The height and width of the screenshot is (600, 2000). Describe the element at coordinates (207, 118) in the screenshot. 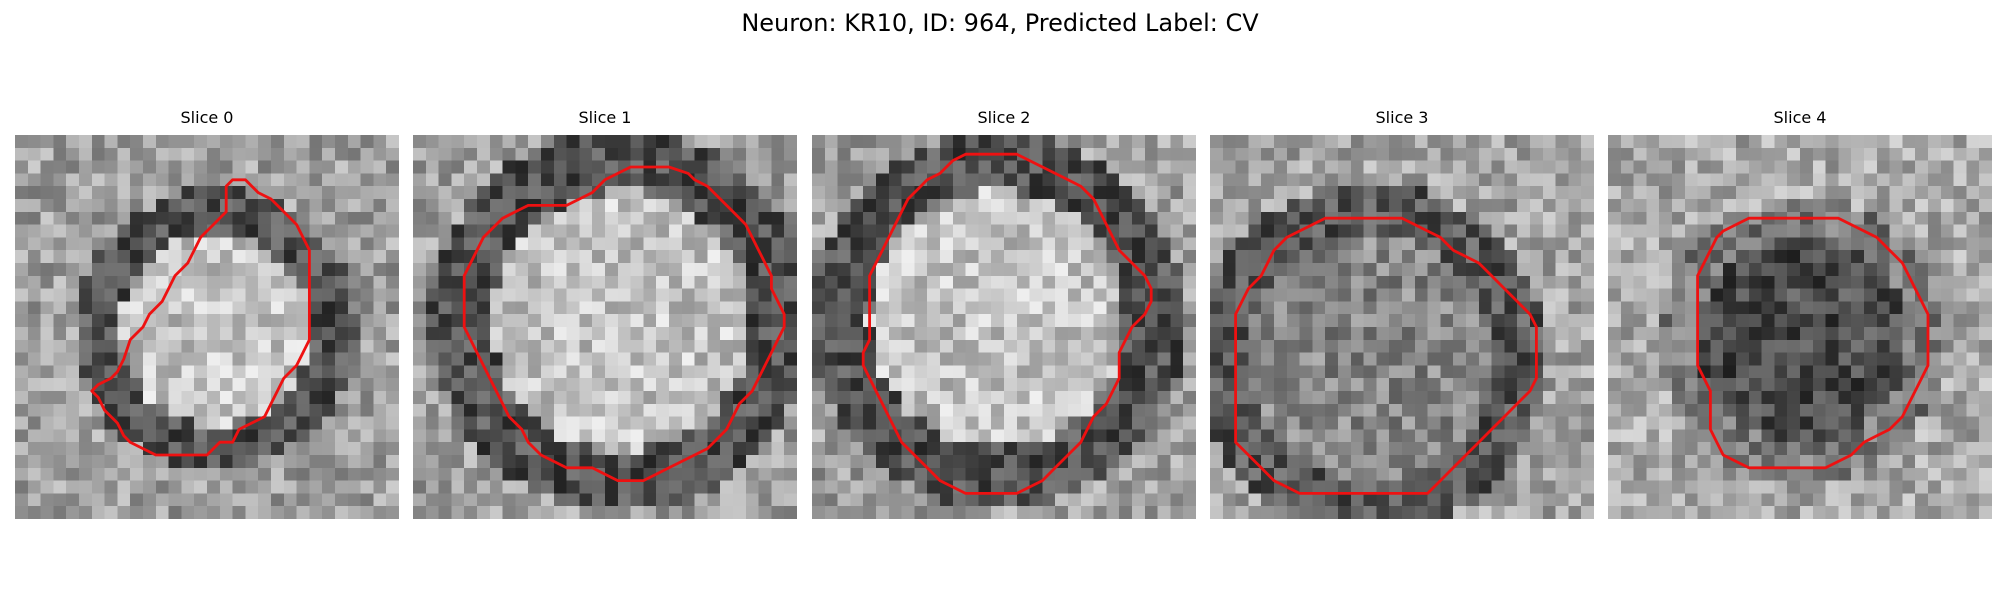

I see `slice-title-0: Slice 0` at that location.